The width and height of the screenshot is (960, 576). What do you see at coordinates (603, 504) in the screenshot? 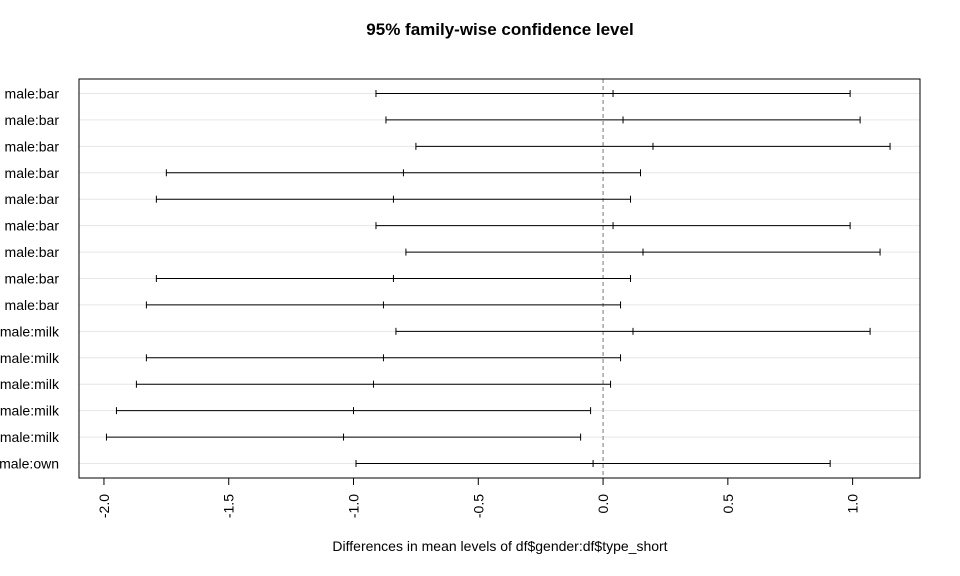
I see `x-tick-label: 0.0` at bounding box center [603, 504].